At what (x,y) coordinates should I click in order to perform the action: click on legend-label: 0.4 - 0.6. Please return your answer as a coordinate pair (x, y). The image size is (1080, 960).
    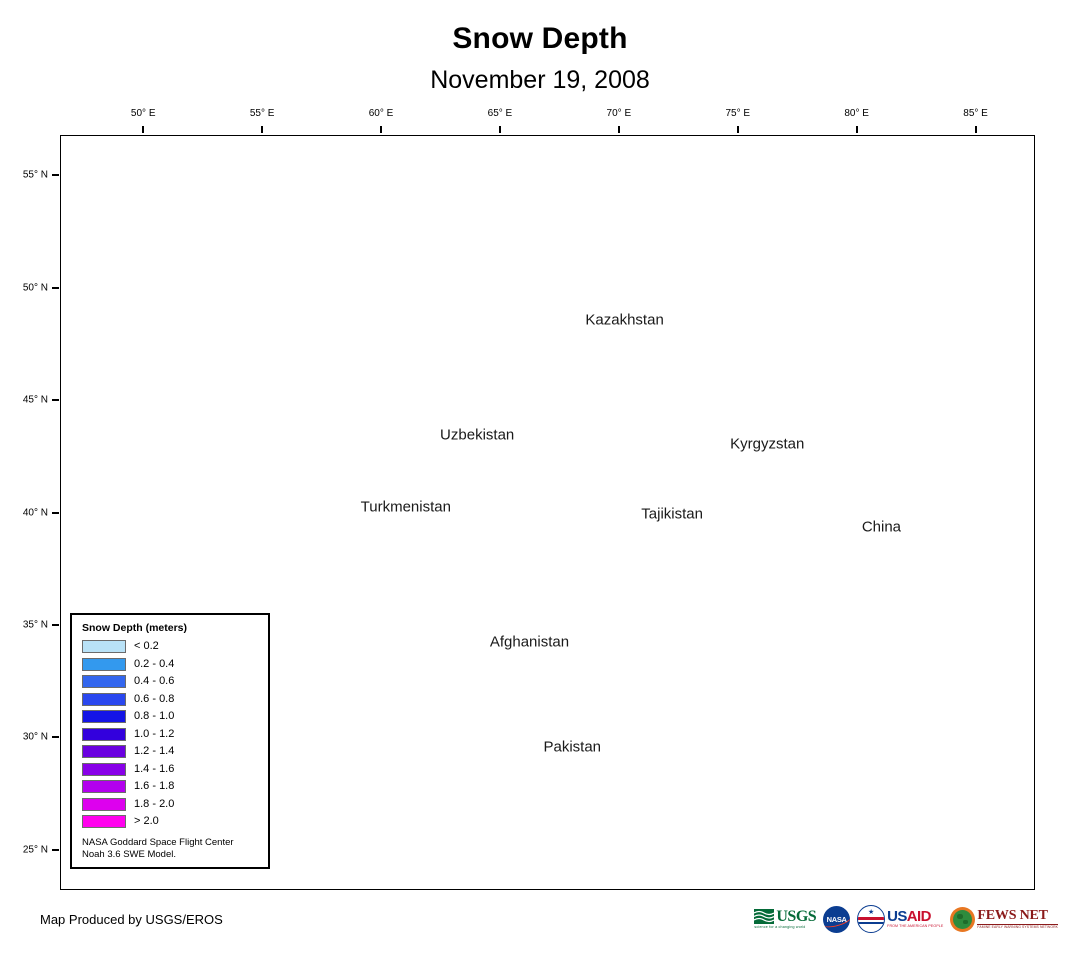
    Looking at the image, I should click on (154, 681).